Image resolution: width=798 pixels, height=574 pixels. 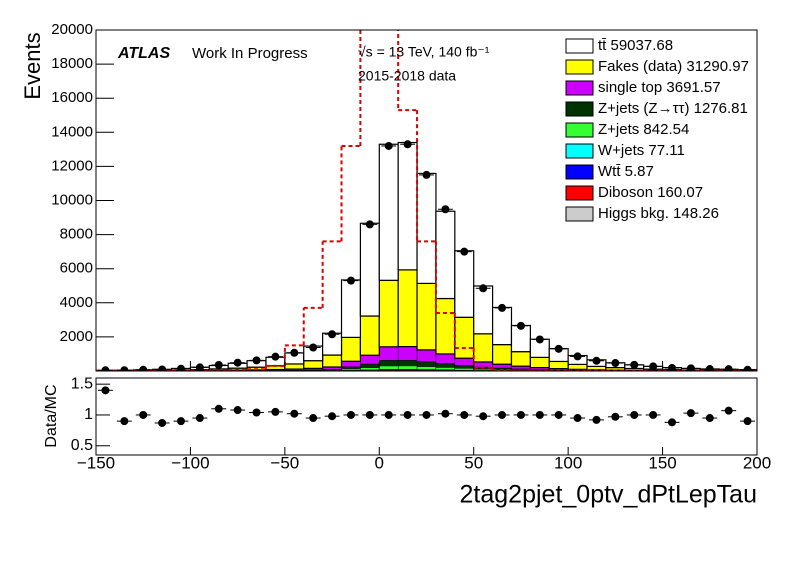 What do you see at coordinates (143, 53) in the screenshot?
I see `atlas-label: ATLAS` at bounding box center [143, 53].